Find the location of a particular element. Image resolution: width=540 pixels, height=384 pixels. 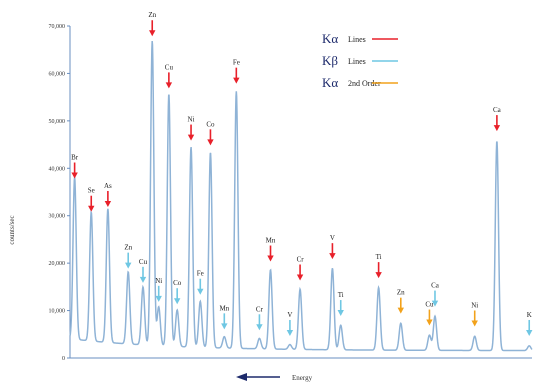

y-tick-label: 20,000 is located at coordinates (57, 264).